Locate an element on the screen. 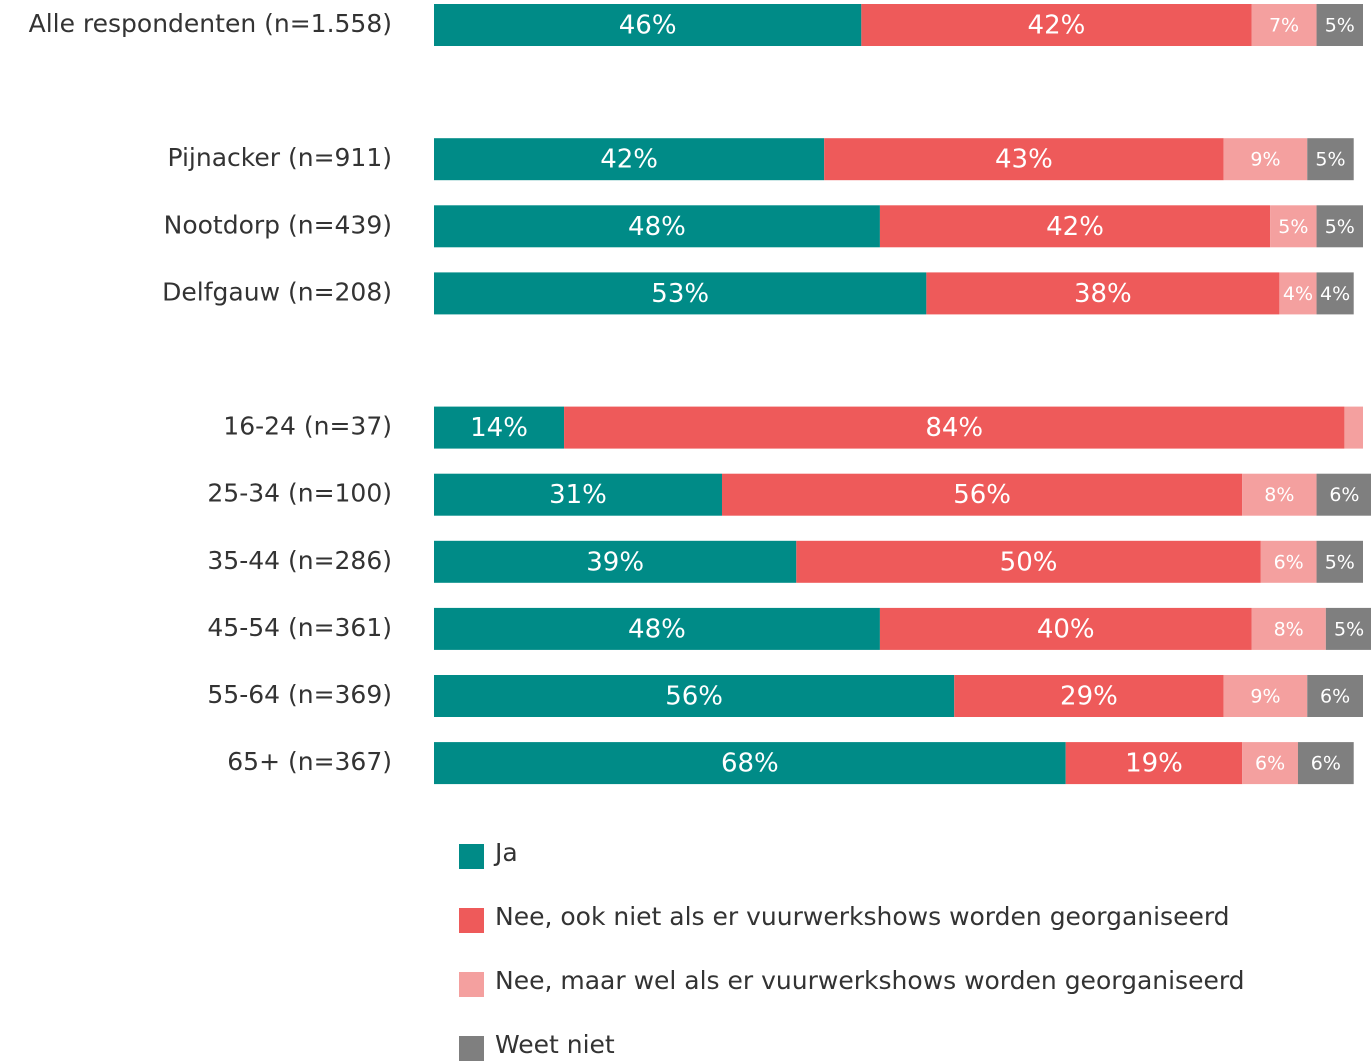 Image resolution: width=1371 pixels, height=1061 pixels. value-label: 14% is located at coordinates (499, 428).